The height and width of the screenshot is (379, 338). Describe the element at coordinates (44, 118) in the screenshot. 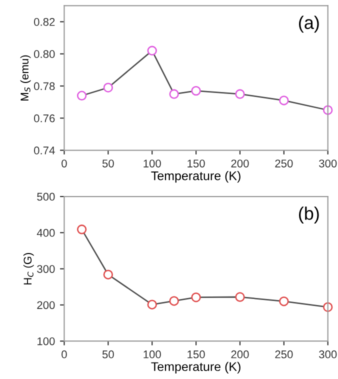

I see `y-tick-label: 0.76` at that location.